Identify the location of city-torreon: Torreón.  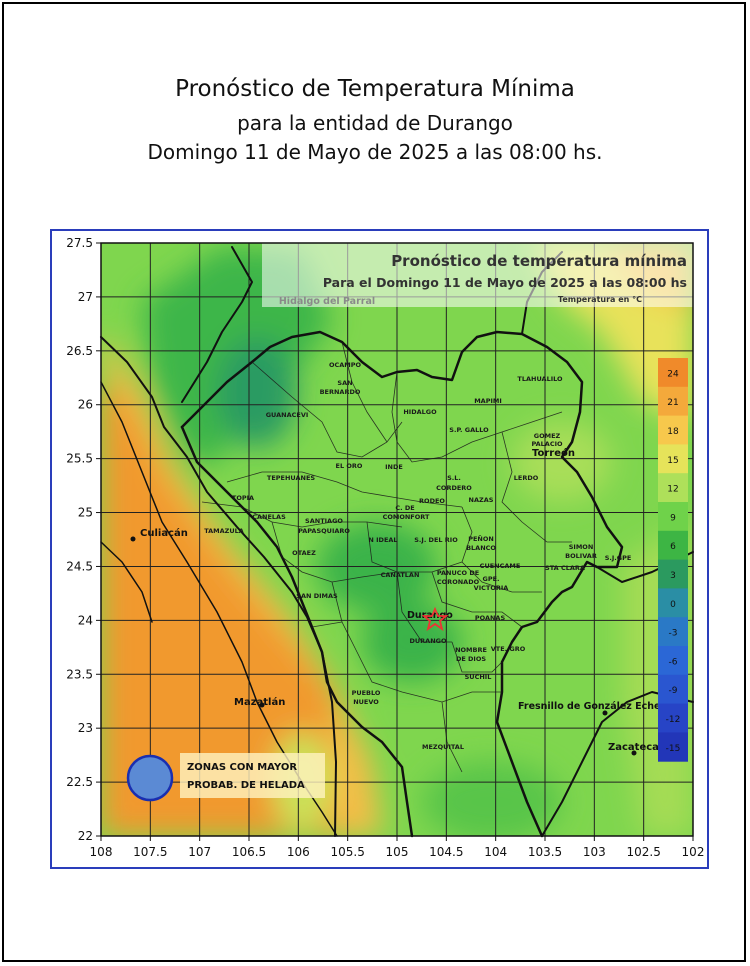
(553, 453).